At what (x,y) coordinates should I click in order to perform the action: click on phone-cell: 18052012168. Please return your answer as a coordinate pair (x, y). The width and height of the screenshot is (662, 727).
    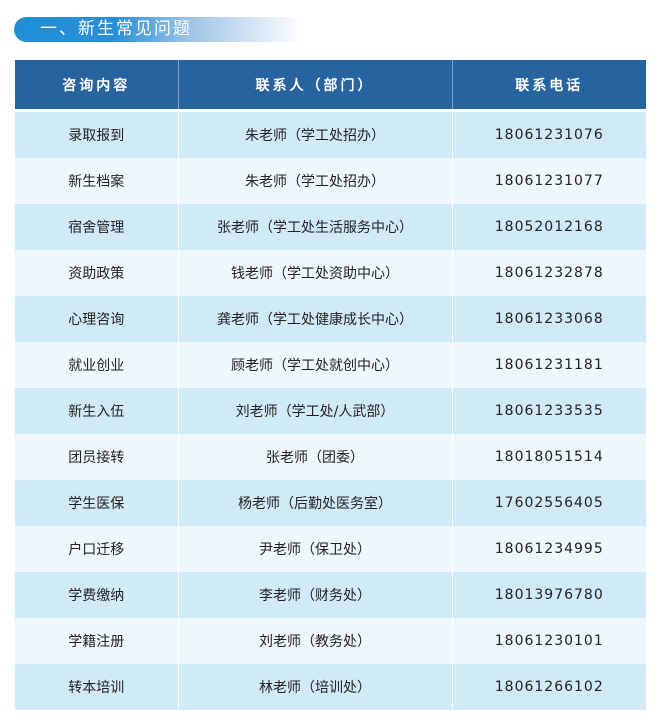
    Looking at the image, I should click on (549, 227).